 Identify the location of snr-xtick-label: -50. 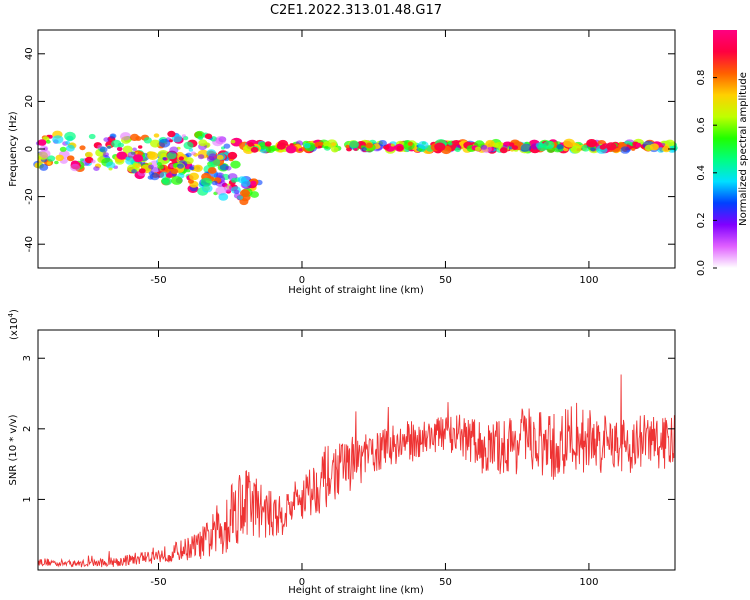
(158, 582).